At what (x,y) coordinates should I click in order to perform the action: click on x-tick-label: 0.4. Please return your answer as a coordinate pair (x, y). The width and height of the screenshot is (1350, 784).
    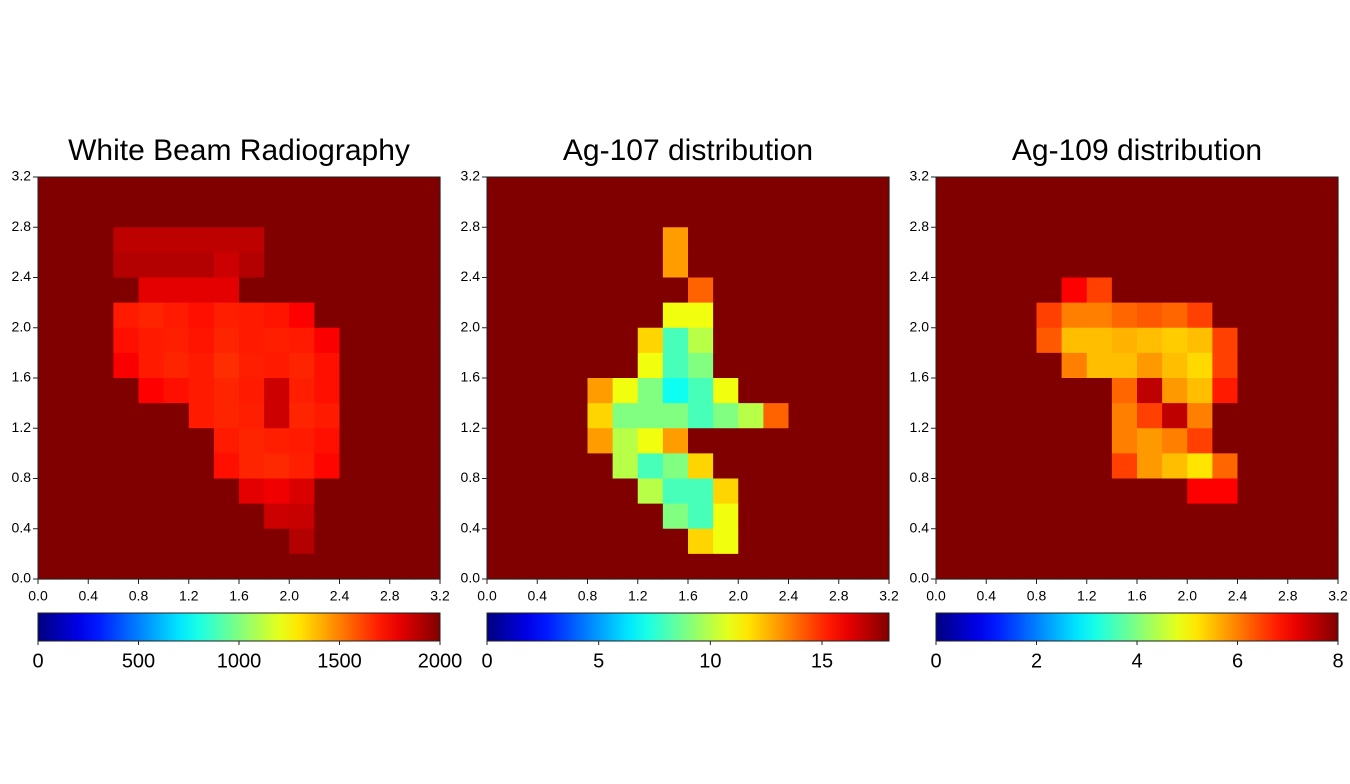
    Looking at the image, I should click on (538, 596).